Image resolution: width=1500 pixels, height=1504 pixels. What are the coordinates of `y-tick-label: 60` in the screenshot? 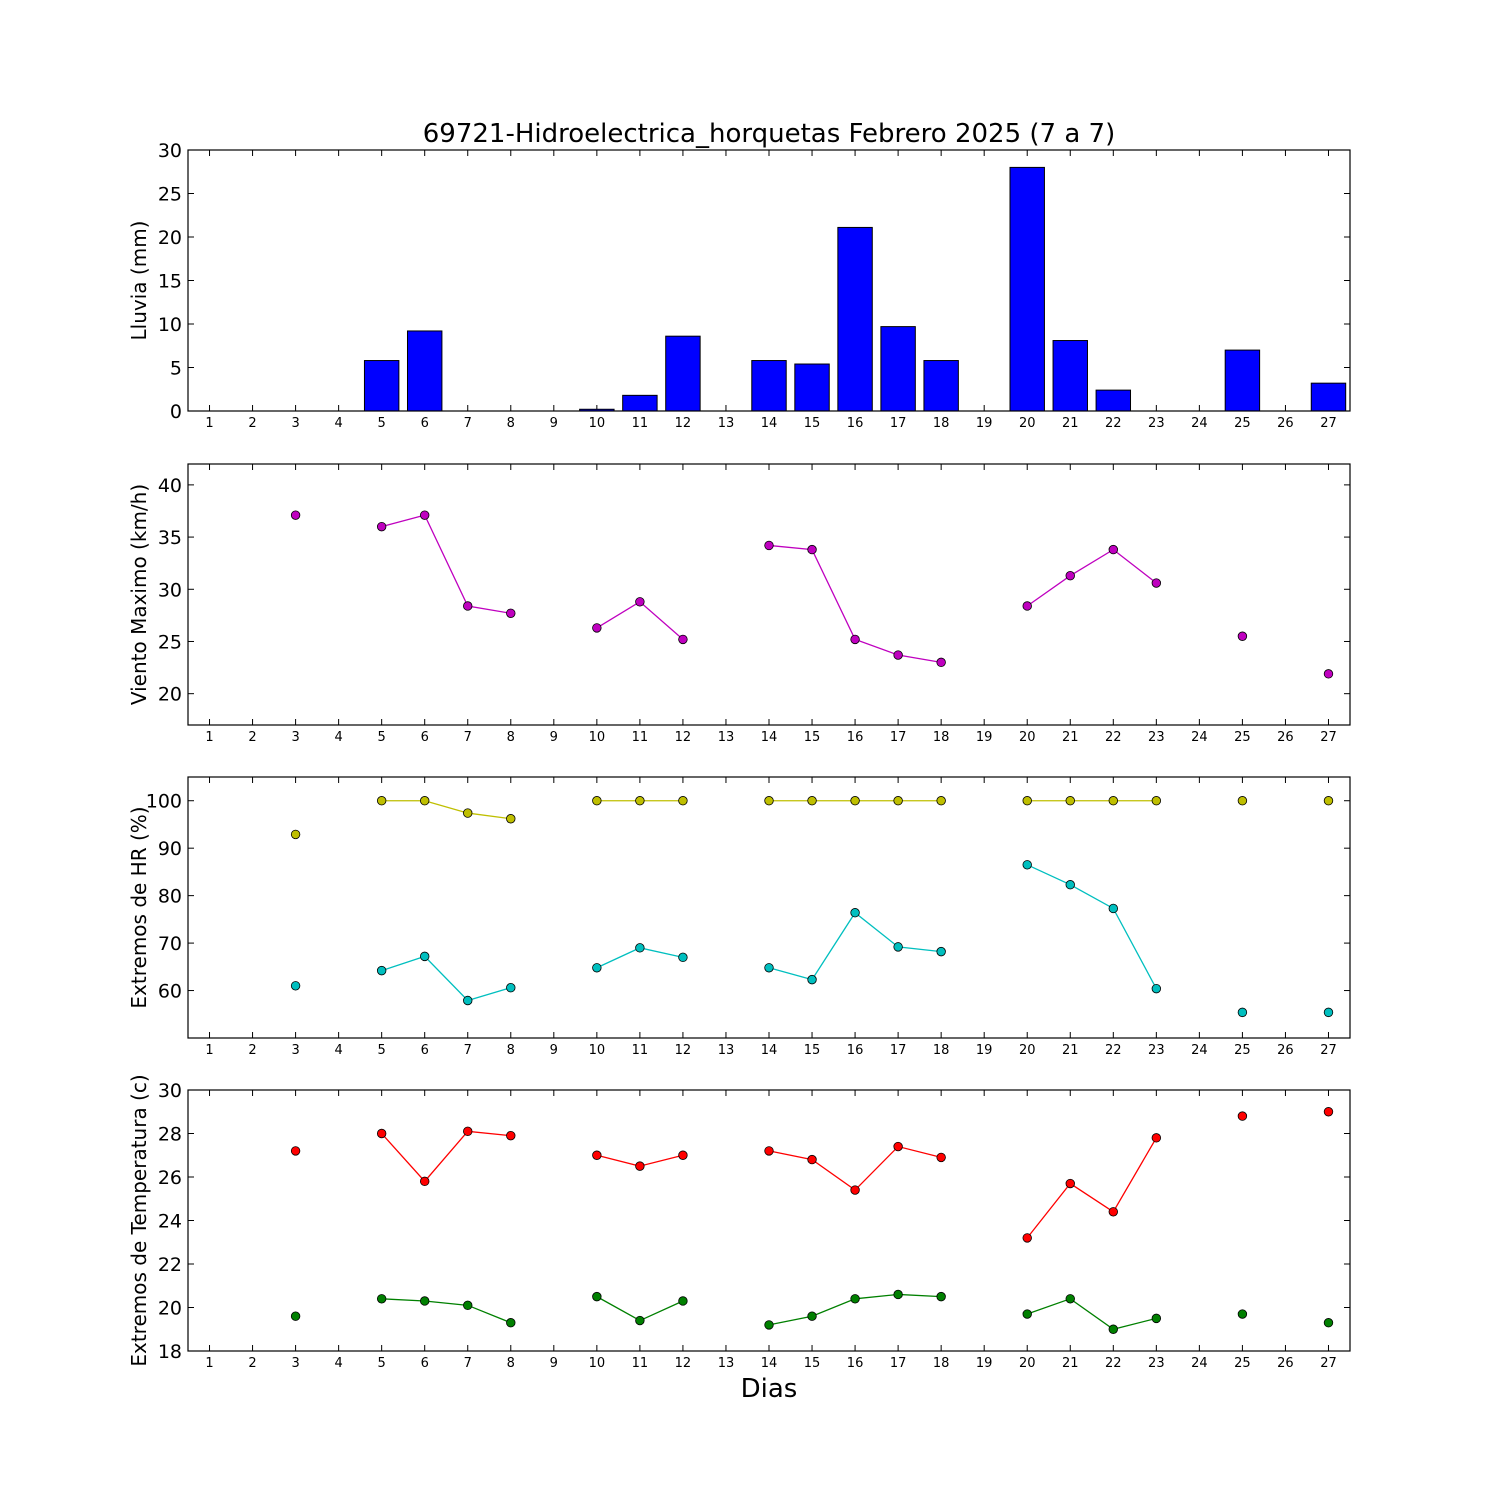 It's located at (170, 992).